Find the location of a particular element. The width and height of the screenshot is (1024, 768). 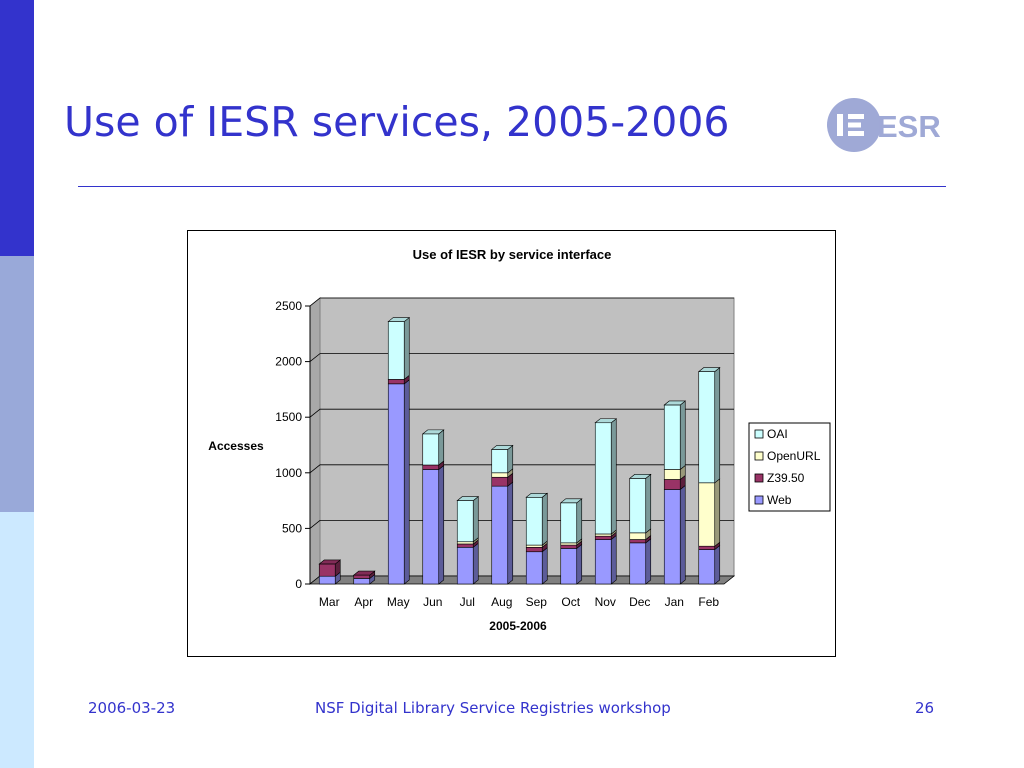

x-tick-label-jul: Jul is located at coordinates (467, 602).